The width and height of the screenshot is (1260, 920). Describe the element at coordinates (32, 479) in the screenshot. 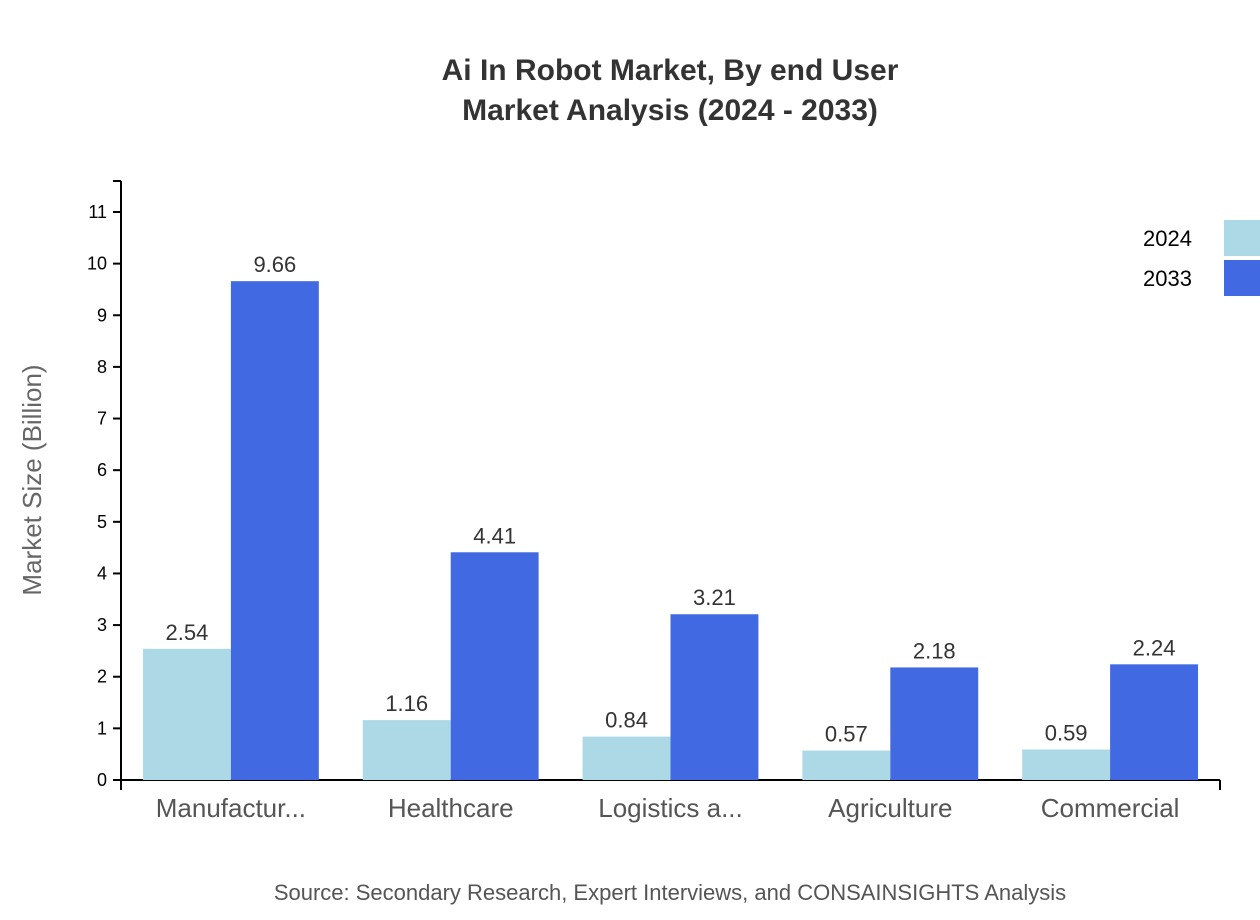

I see `y-axis-label: Market Size (Billion)` at that location.